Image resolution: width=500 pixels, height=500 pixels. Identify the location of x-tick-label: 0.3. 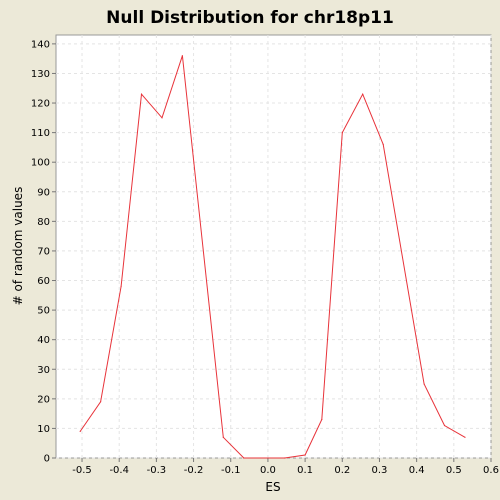
(380, 470).